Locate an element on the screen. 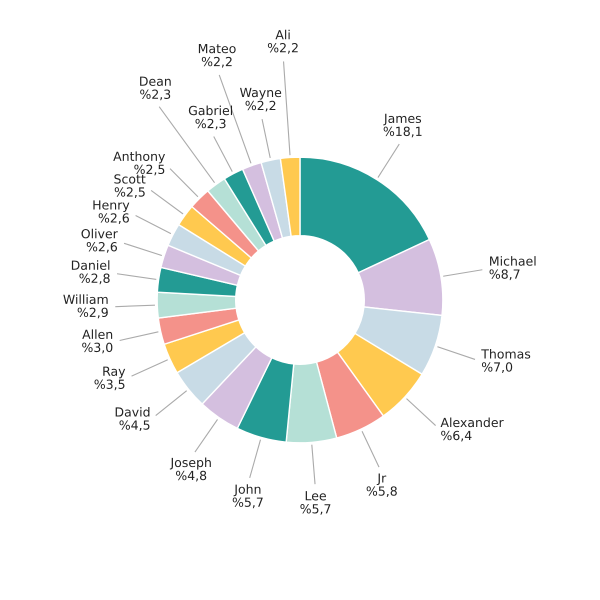 Image resolution: width=600 pixels, height=600 pixels. slice-label: Jr is located at coordinates (381, 479).